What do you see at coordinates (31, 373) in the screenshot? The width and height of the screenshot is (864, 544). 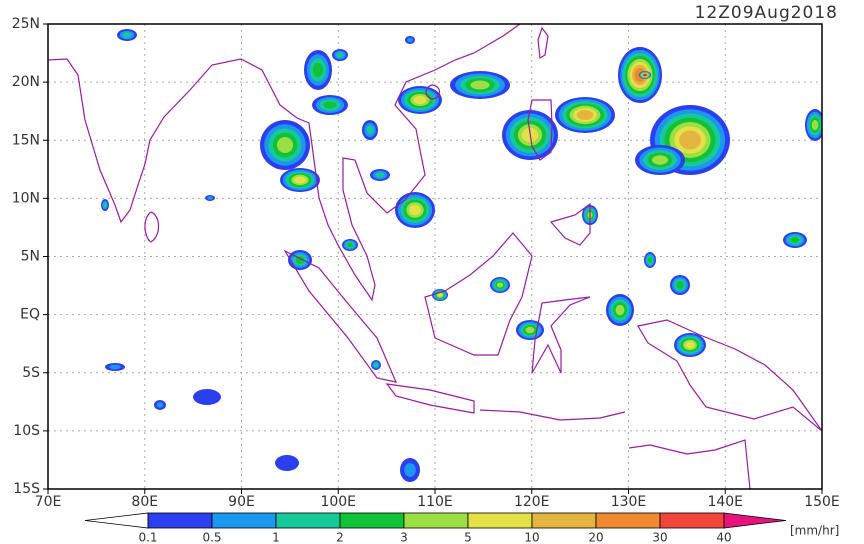 I see `y-tick-label: 5S` at bounding box center [31, 373].